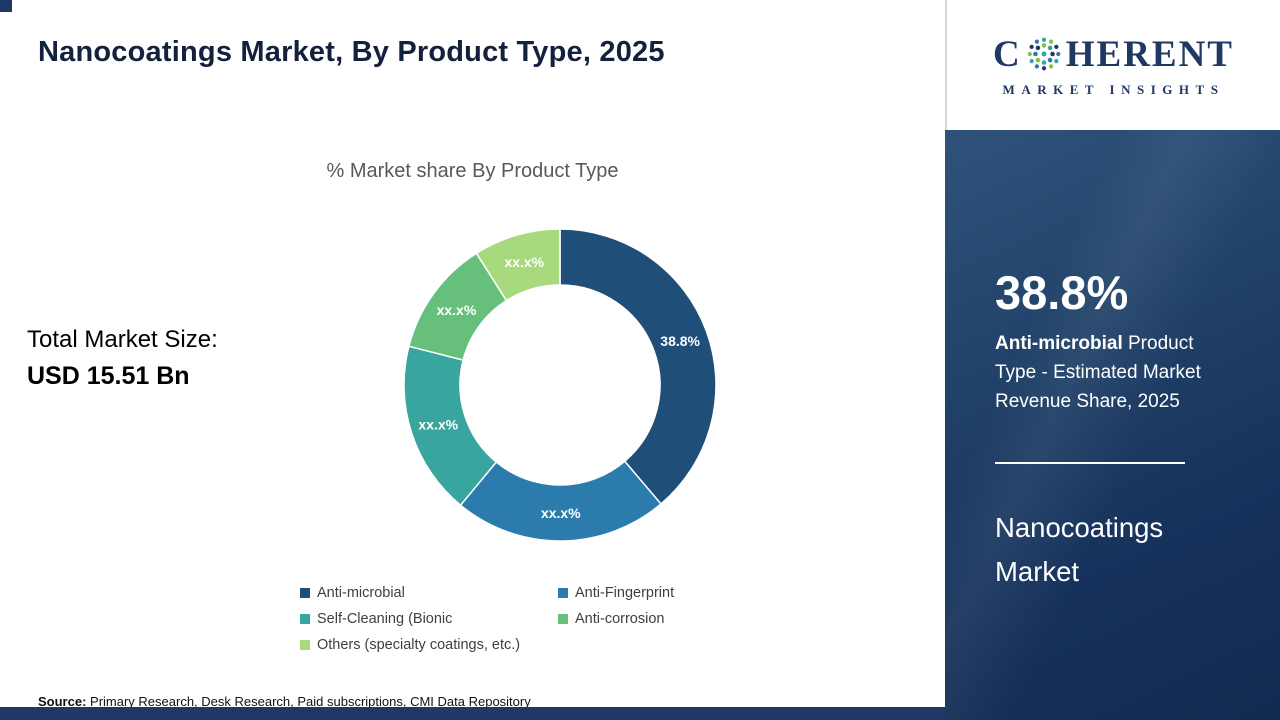  Describe the element at coordinates (1090, 463) in the screenshot. I see `sidebar-divider` at that location.